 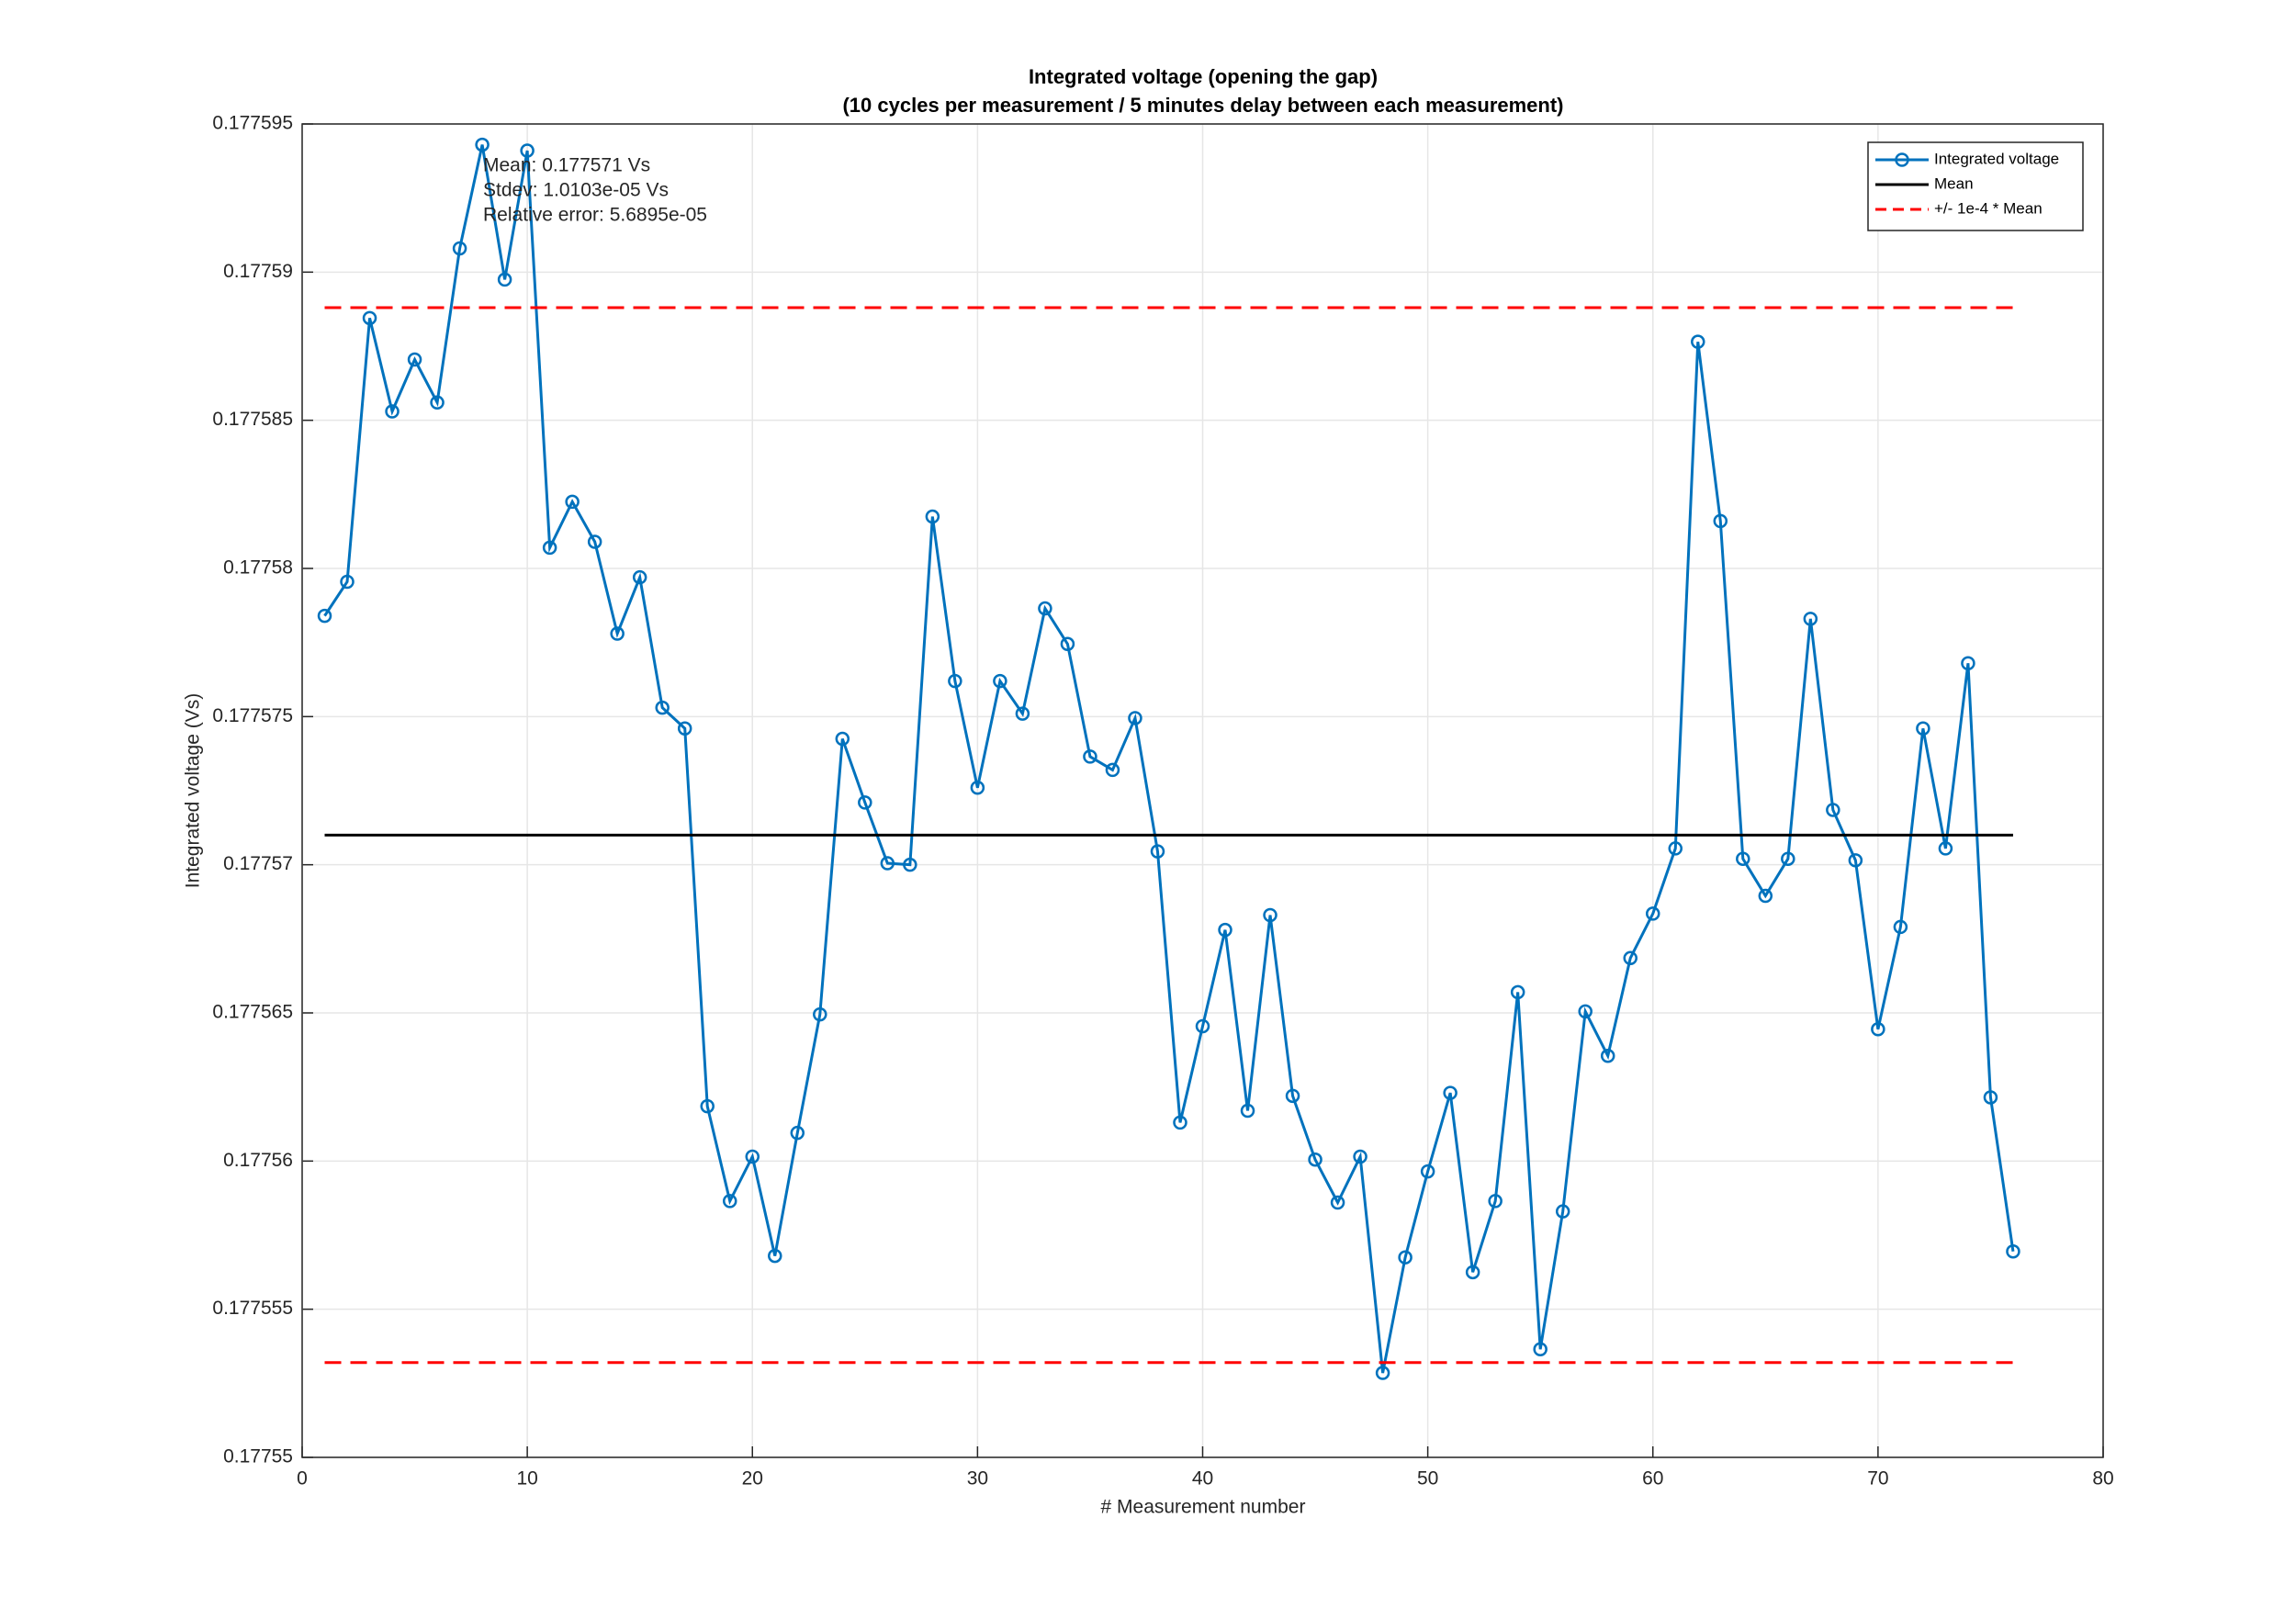 What do you see at coordinates (258, 1456) in the screenshot?
I see `y-tick-label: 0.17755` at bounding box center [258, 1456].